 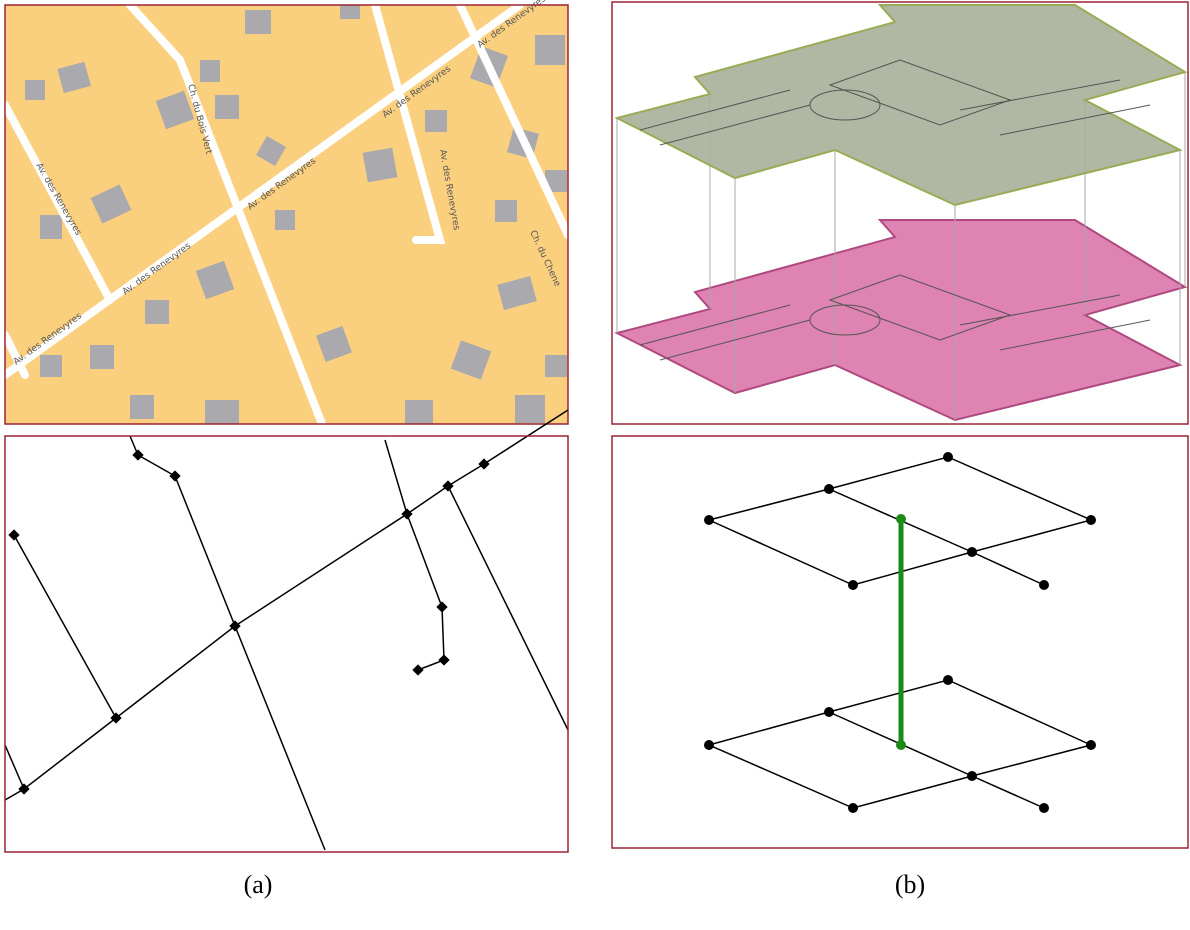 I want to click on graph-nodes, so click(x=900, y=632).